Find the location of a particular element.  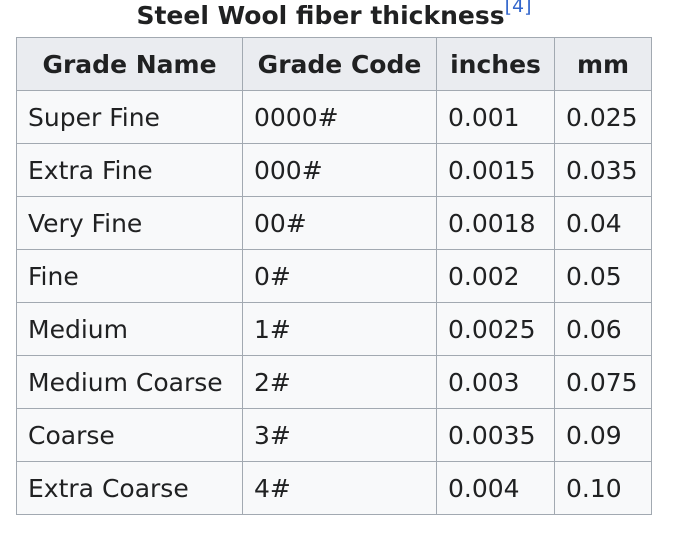

cell-grade-name: Medium is located at coordinates (129, 329).